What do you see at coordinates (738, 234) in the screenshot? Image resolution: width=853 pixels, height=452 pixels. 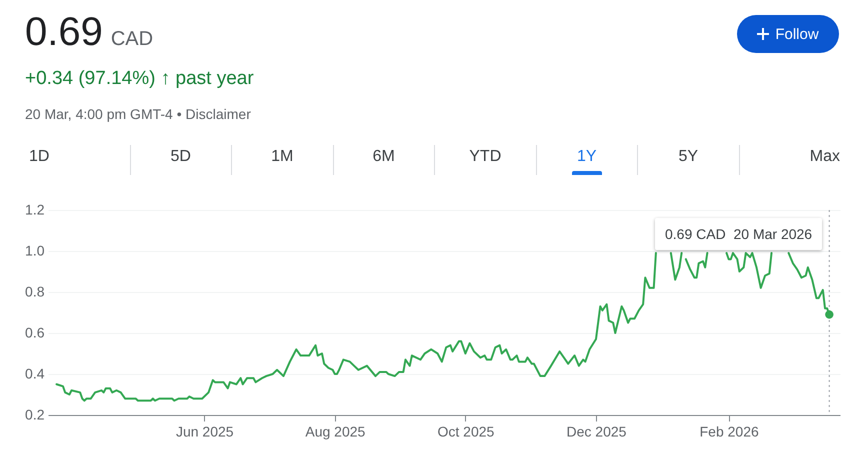 I see `annotation: 0.69 CAD 20 Mar 2026` at bounding box center [738, 234].